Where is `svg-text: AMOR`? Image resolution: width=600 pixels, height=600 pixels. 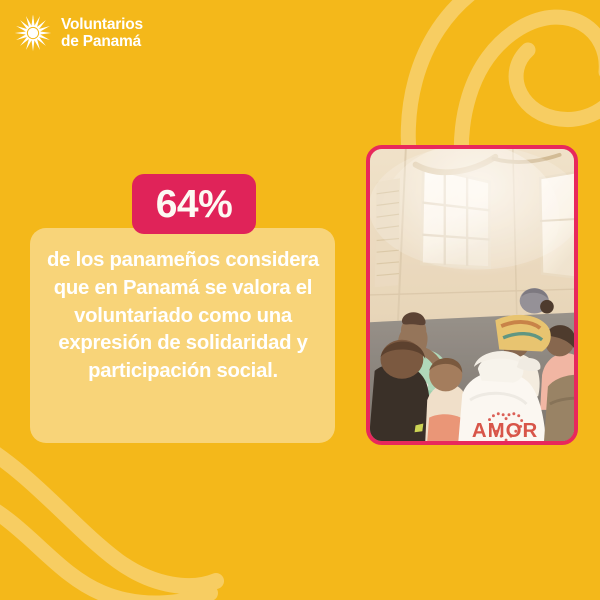
svg-text: AMOR is located at coordinates (505, 430).